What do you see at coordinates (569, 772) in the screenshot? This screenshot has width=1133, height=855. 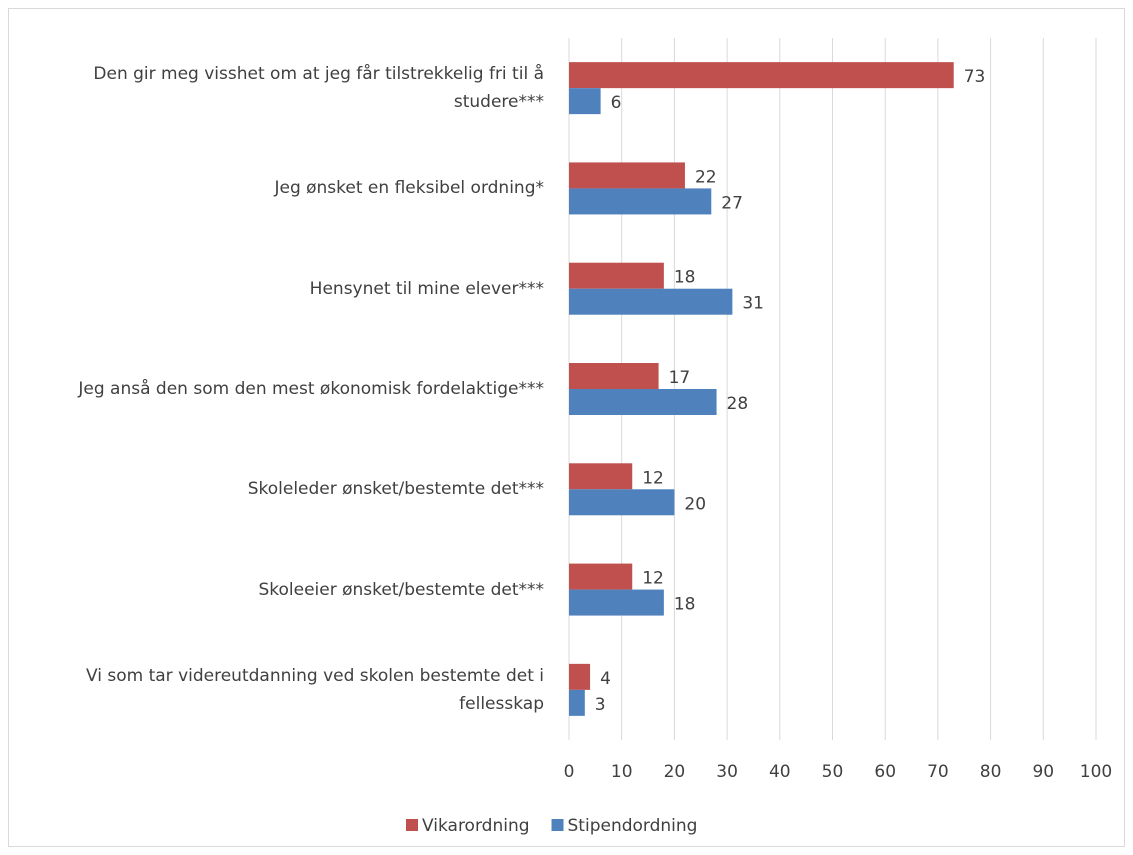 I see `x-tick-label: 0` at bounding box center [569, 772].